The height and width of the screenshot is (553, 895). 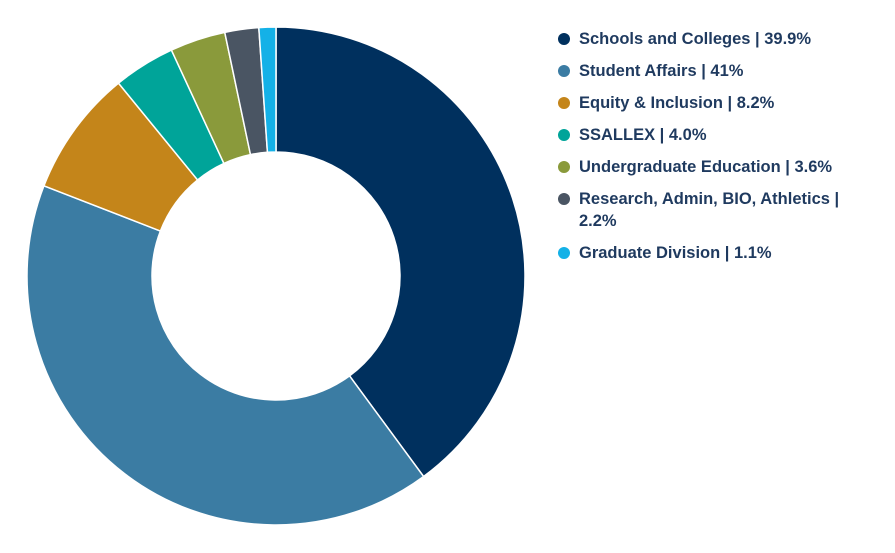 I want to click on legend-item-research-admin-bio-athletics: Research, Admin, BIO, Athletics | 2.2%, so click(x=718, y=210).